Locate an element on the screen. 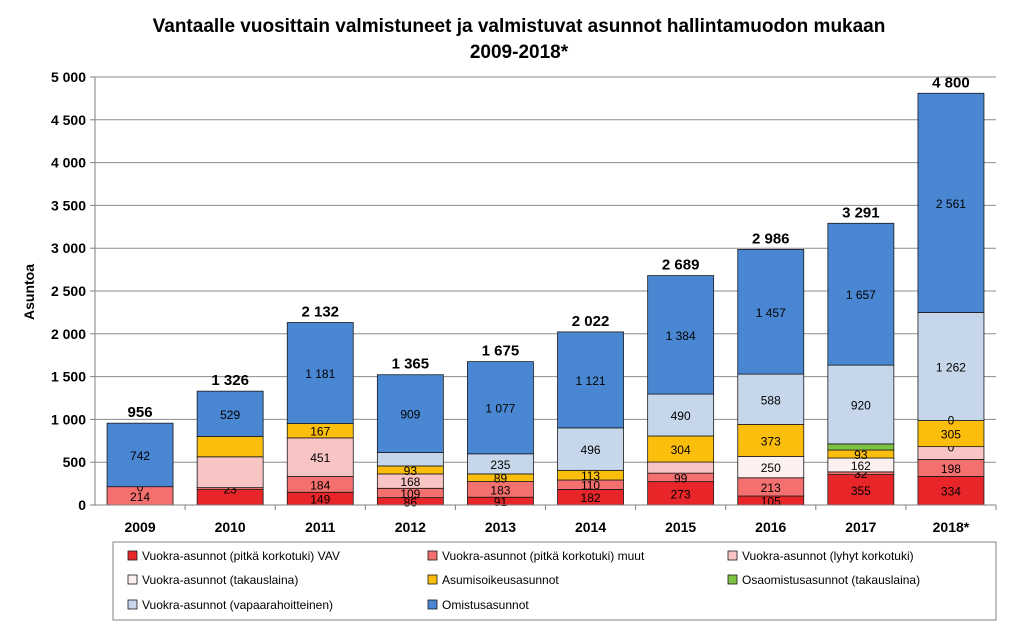 Image resolution: width=1024 pixels, height=629 pixels. data-label: 1 121 is located at coordinates (591, 381).